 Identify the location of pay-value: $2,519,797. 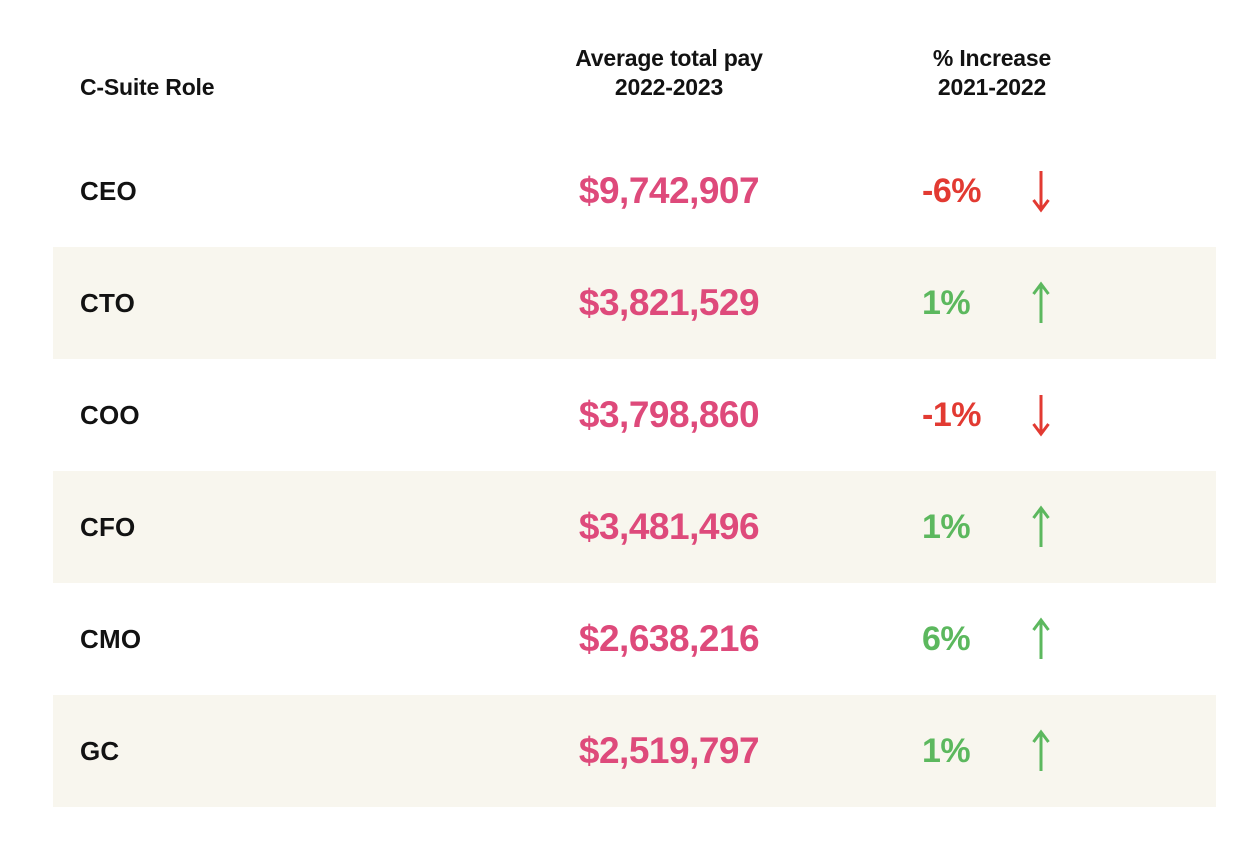
(669, 750).